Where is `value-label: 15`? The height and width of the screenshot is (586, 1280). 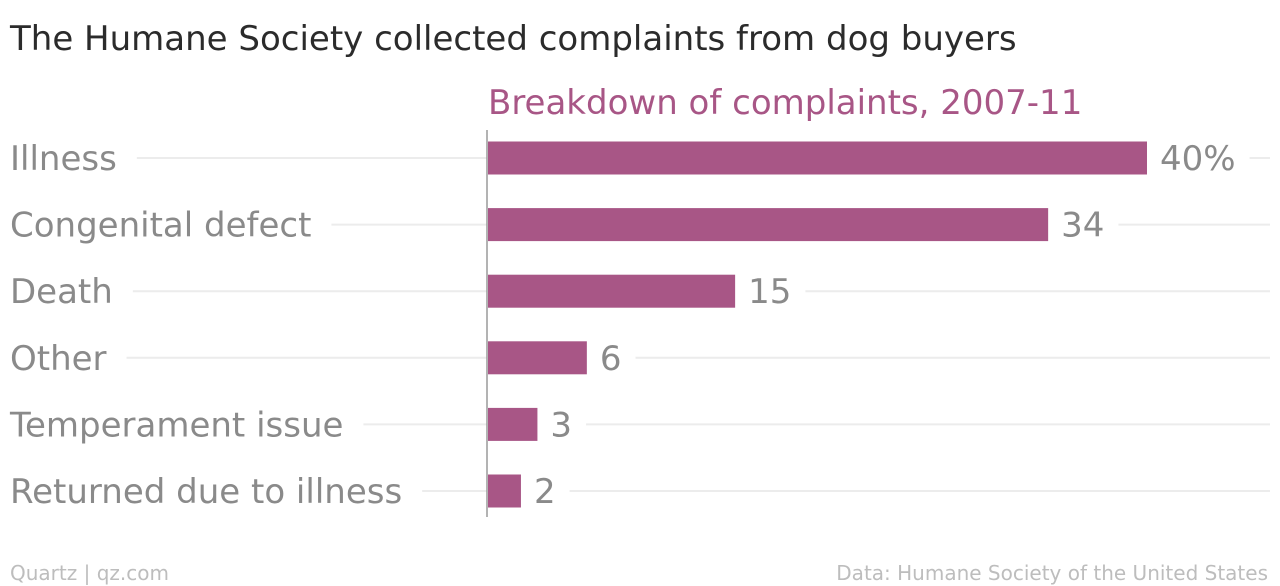 value-label: 15 is located at coordinates (769, 292).